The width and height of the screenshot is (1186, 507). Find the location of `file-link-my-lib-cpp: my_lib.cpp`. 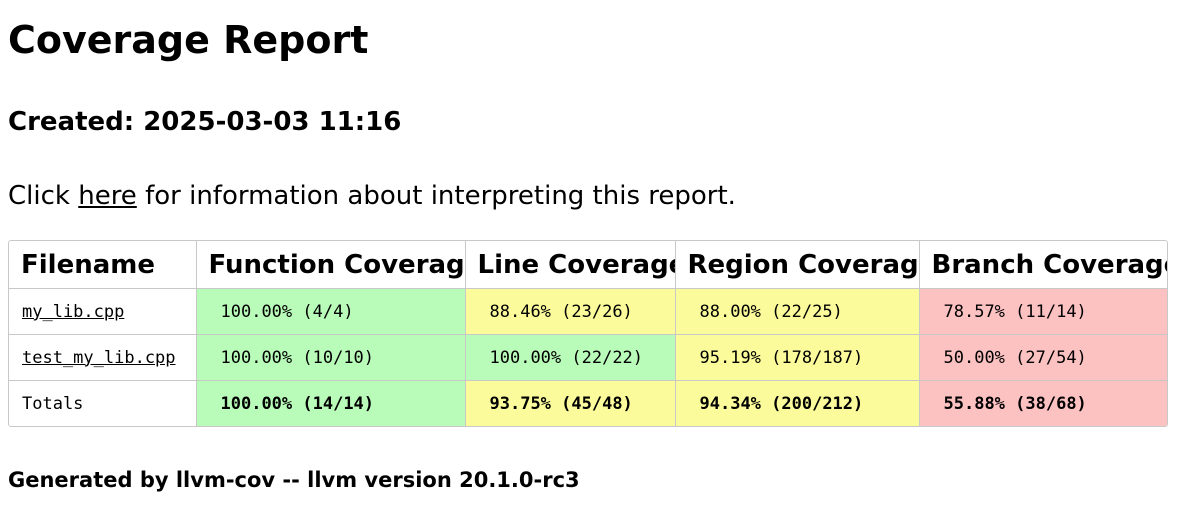

file-link-my-lib-cpp: my_lib.cpp is located at coordinates (73, 311).